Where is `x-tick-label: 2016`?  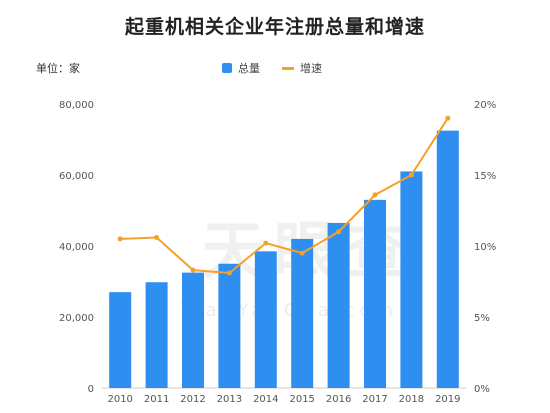
x-tick-label: 2016 is located at coordinates (338, 399).